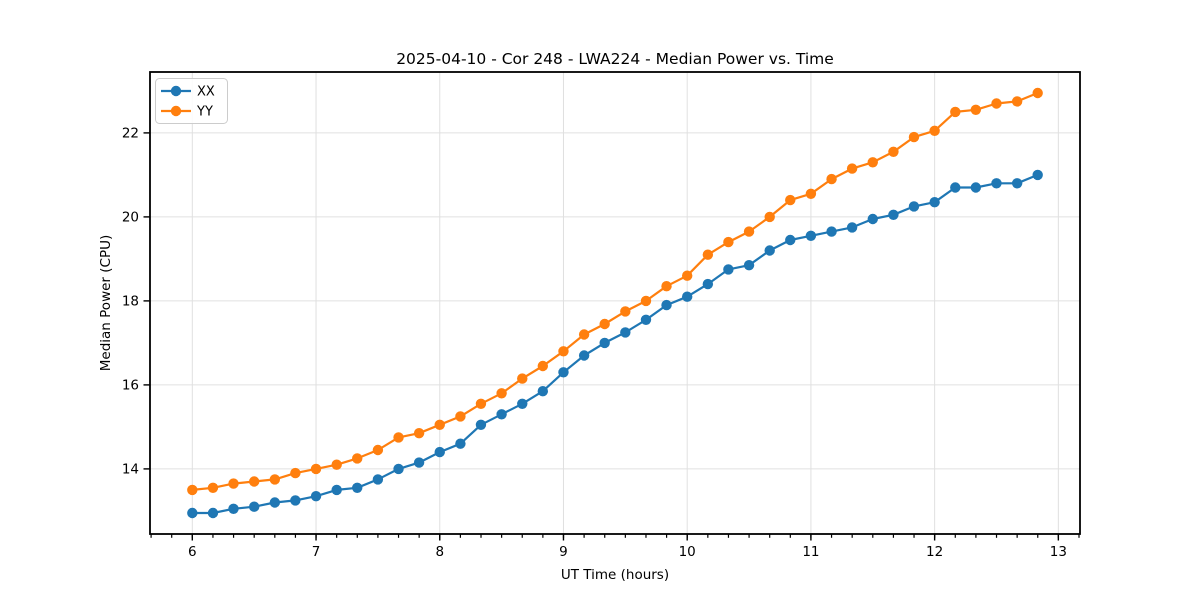  Describe the element at coordinates (316, 552) in the screenshot. I see `x-tick-label: 7` at that location.